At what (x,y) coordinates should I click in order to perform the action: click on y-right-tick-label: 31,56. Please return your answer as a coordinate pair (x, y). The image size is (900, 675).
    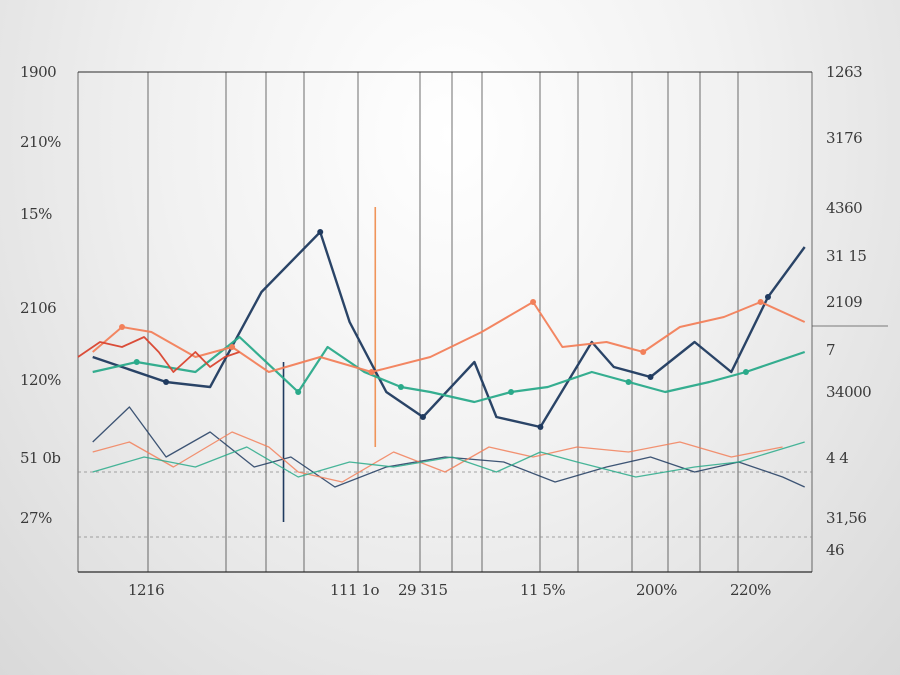
    Looking at the image, I should click on (846, 518).